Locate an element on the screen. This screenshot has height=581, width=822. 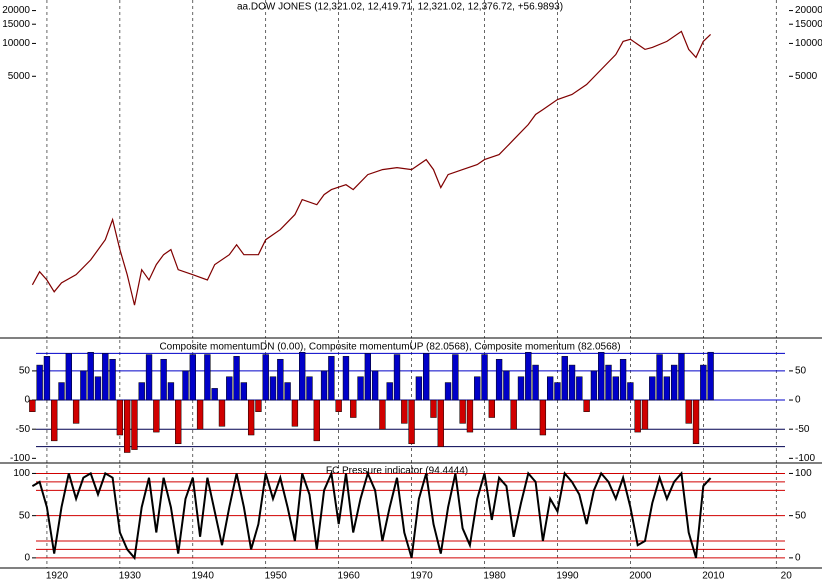
y-tick-label: 5000 is located at coordinates (806, 76).